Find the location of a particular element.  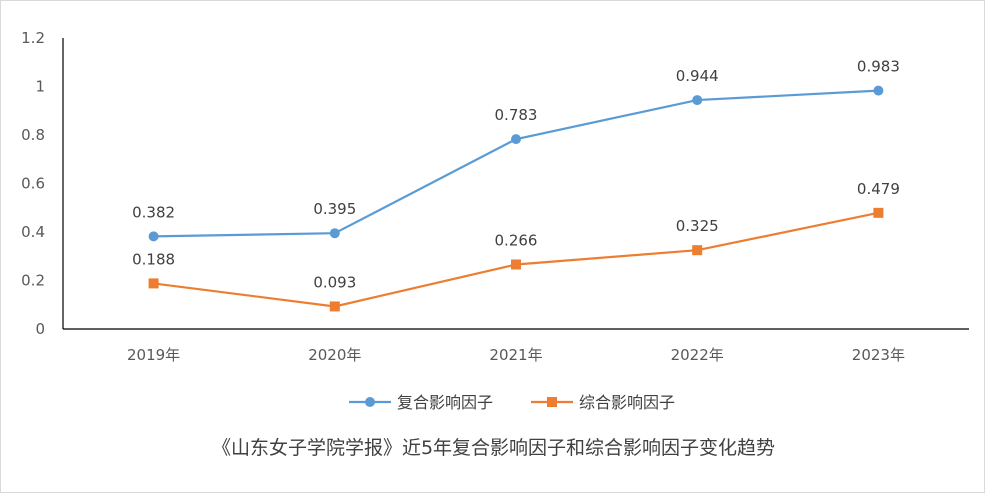

x-tick-label: 2023年 is located at coordinates (878, 355).